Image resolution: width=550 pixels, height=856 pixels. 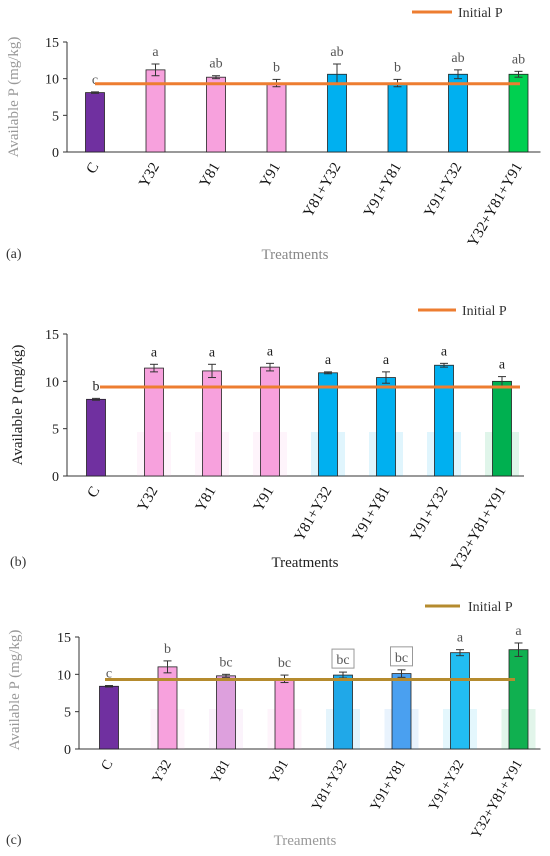 I want to click on chart-a-panel-label: (a), so click(x=14, y=254).